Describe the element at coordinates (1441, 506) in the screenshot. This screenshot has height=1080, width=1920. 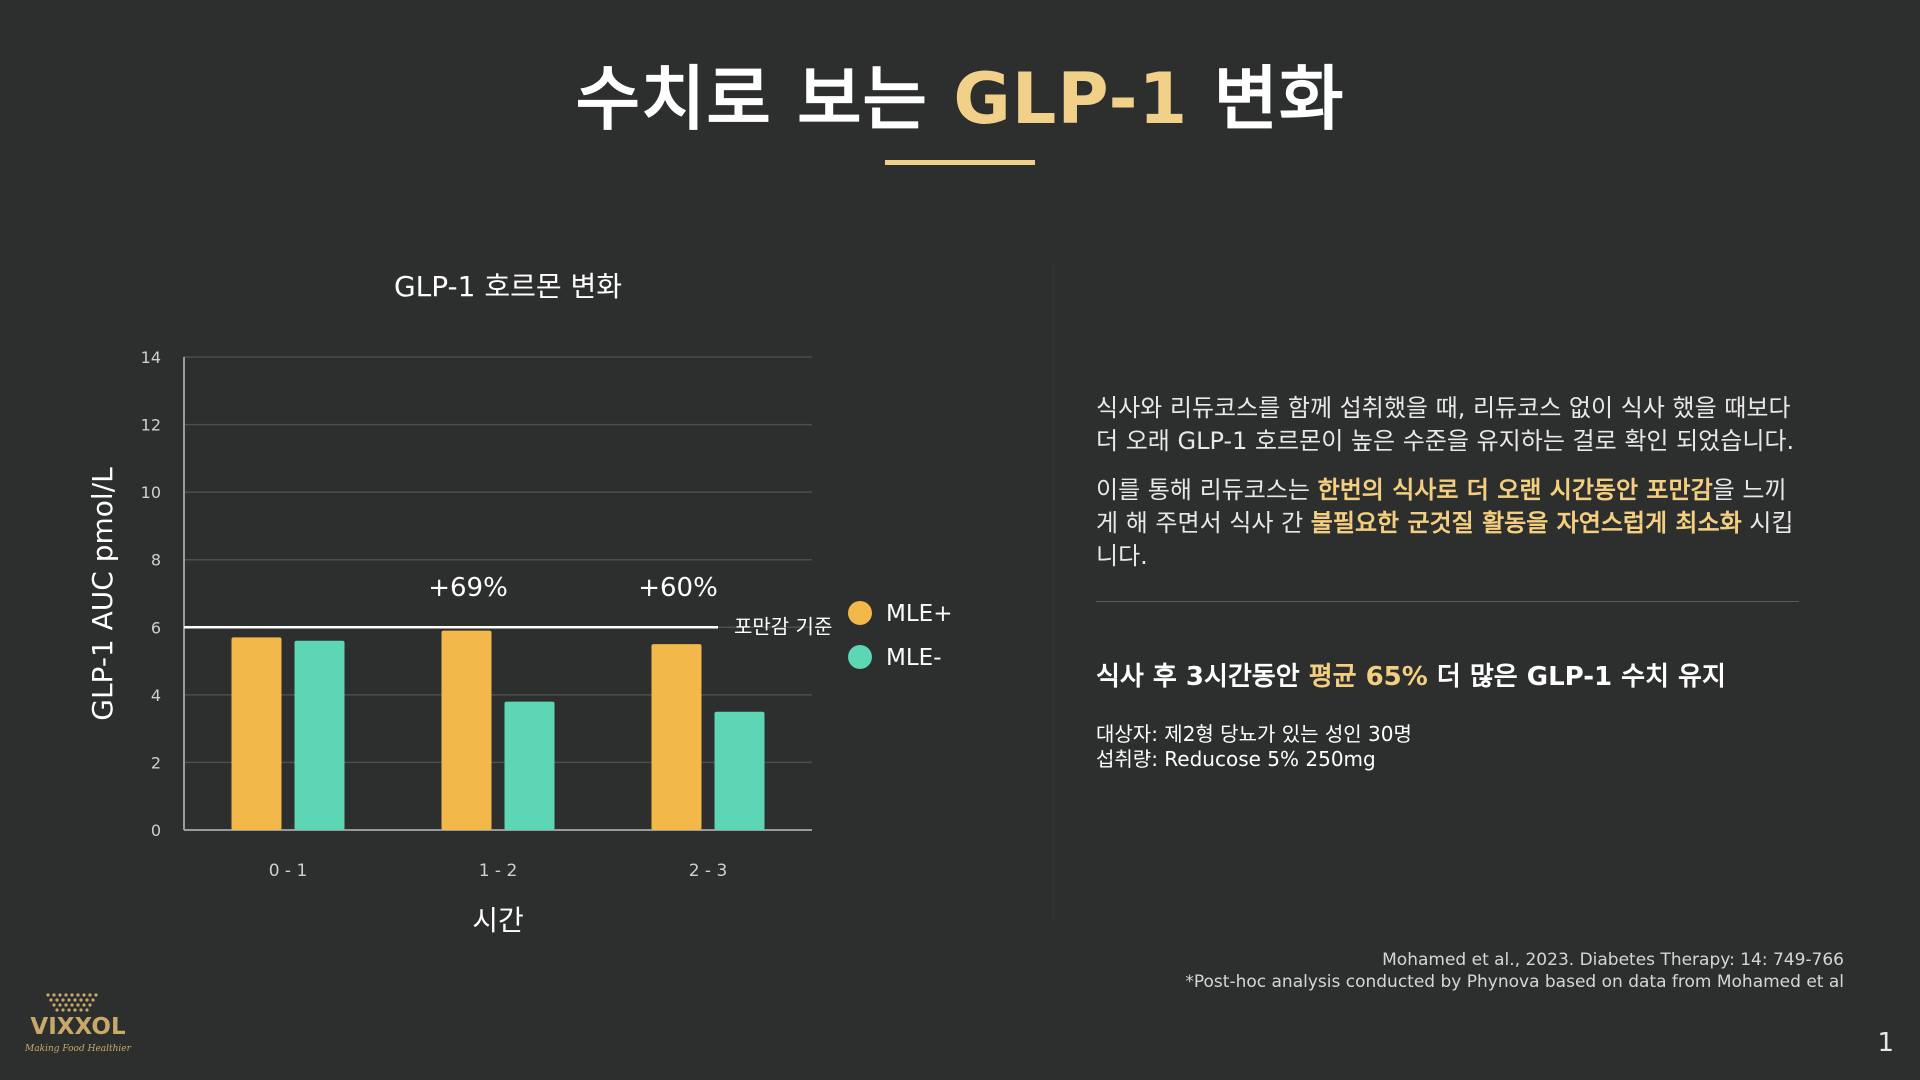
I see `p2-text-b: 을 느끼게 해 주면서 식사 간` at that location.